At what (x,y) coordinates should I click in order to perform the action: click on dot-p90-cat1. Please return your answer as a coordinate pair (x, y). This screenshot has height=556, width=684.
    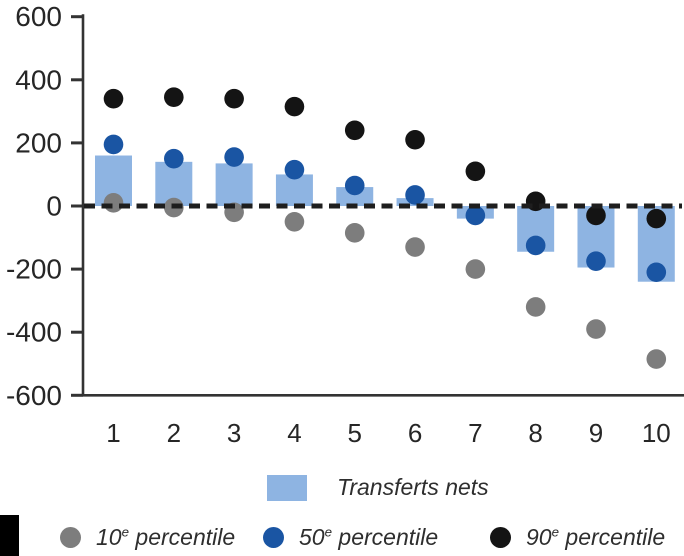
    Looking at the image, I should click on (113, 98).